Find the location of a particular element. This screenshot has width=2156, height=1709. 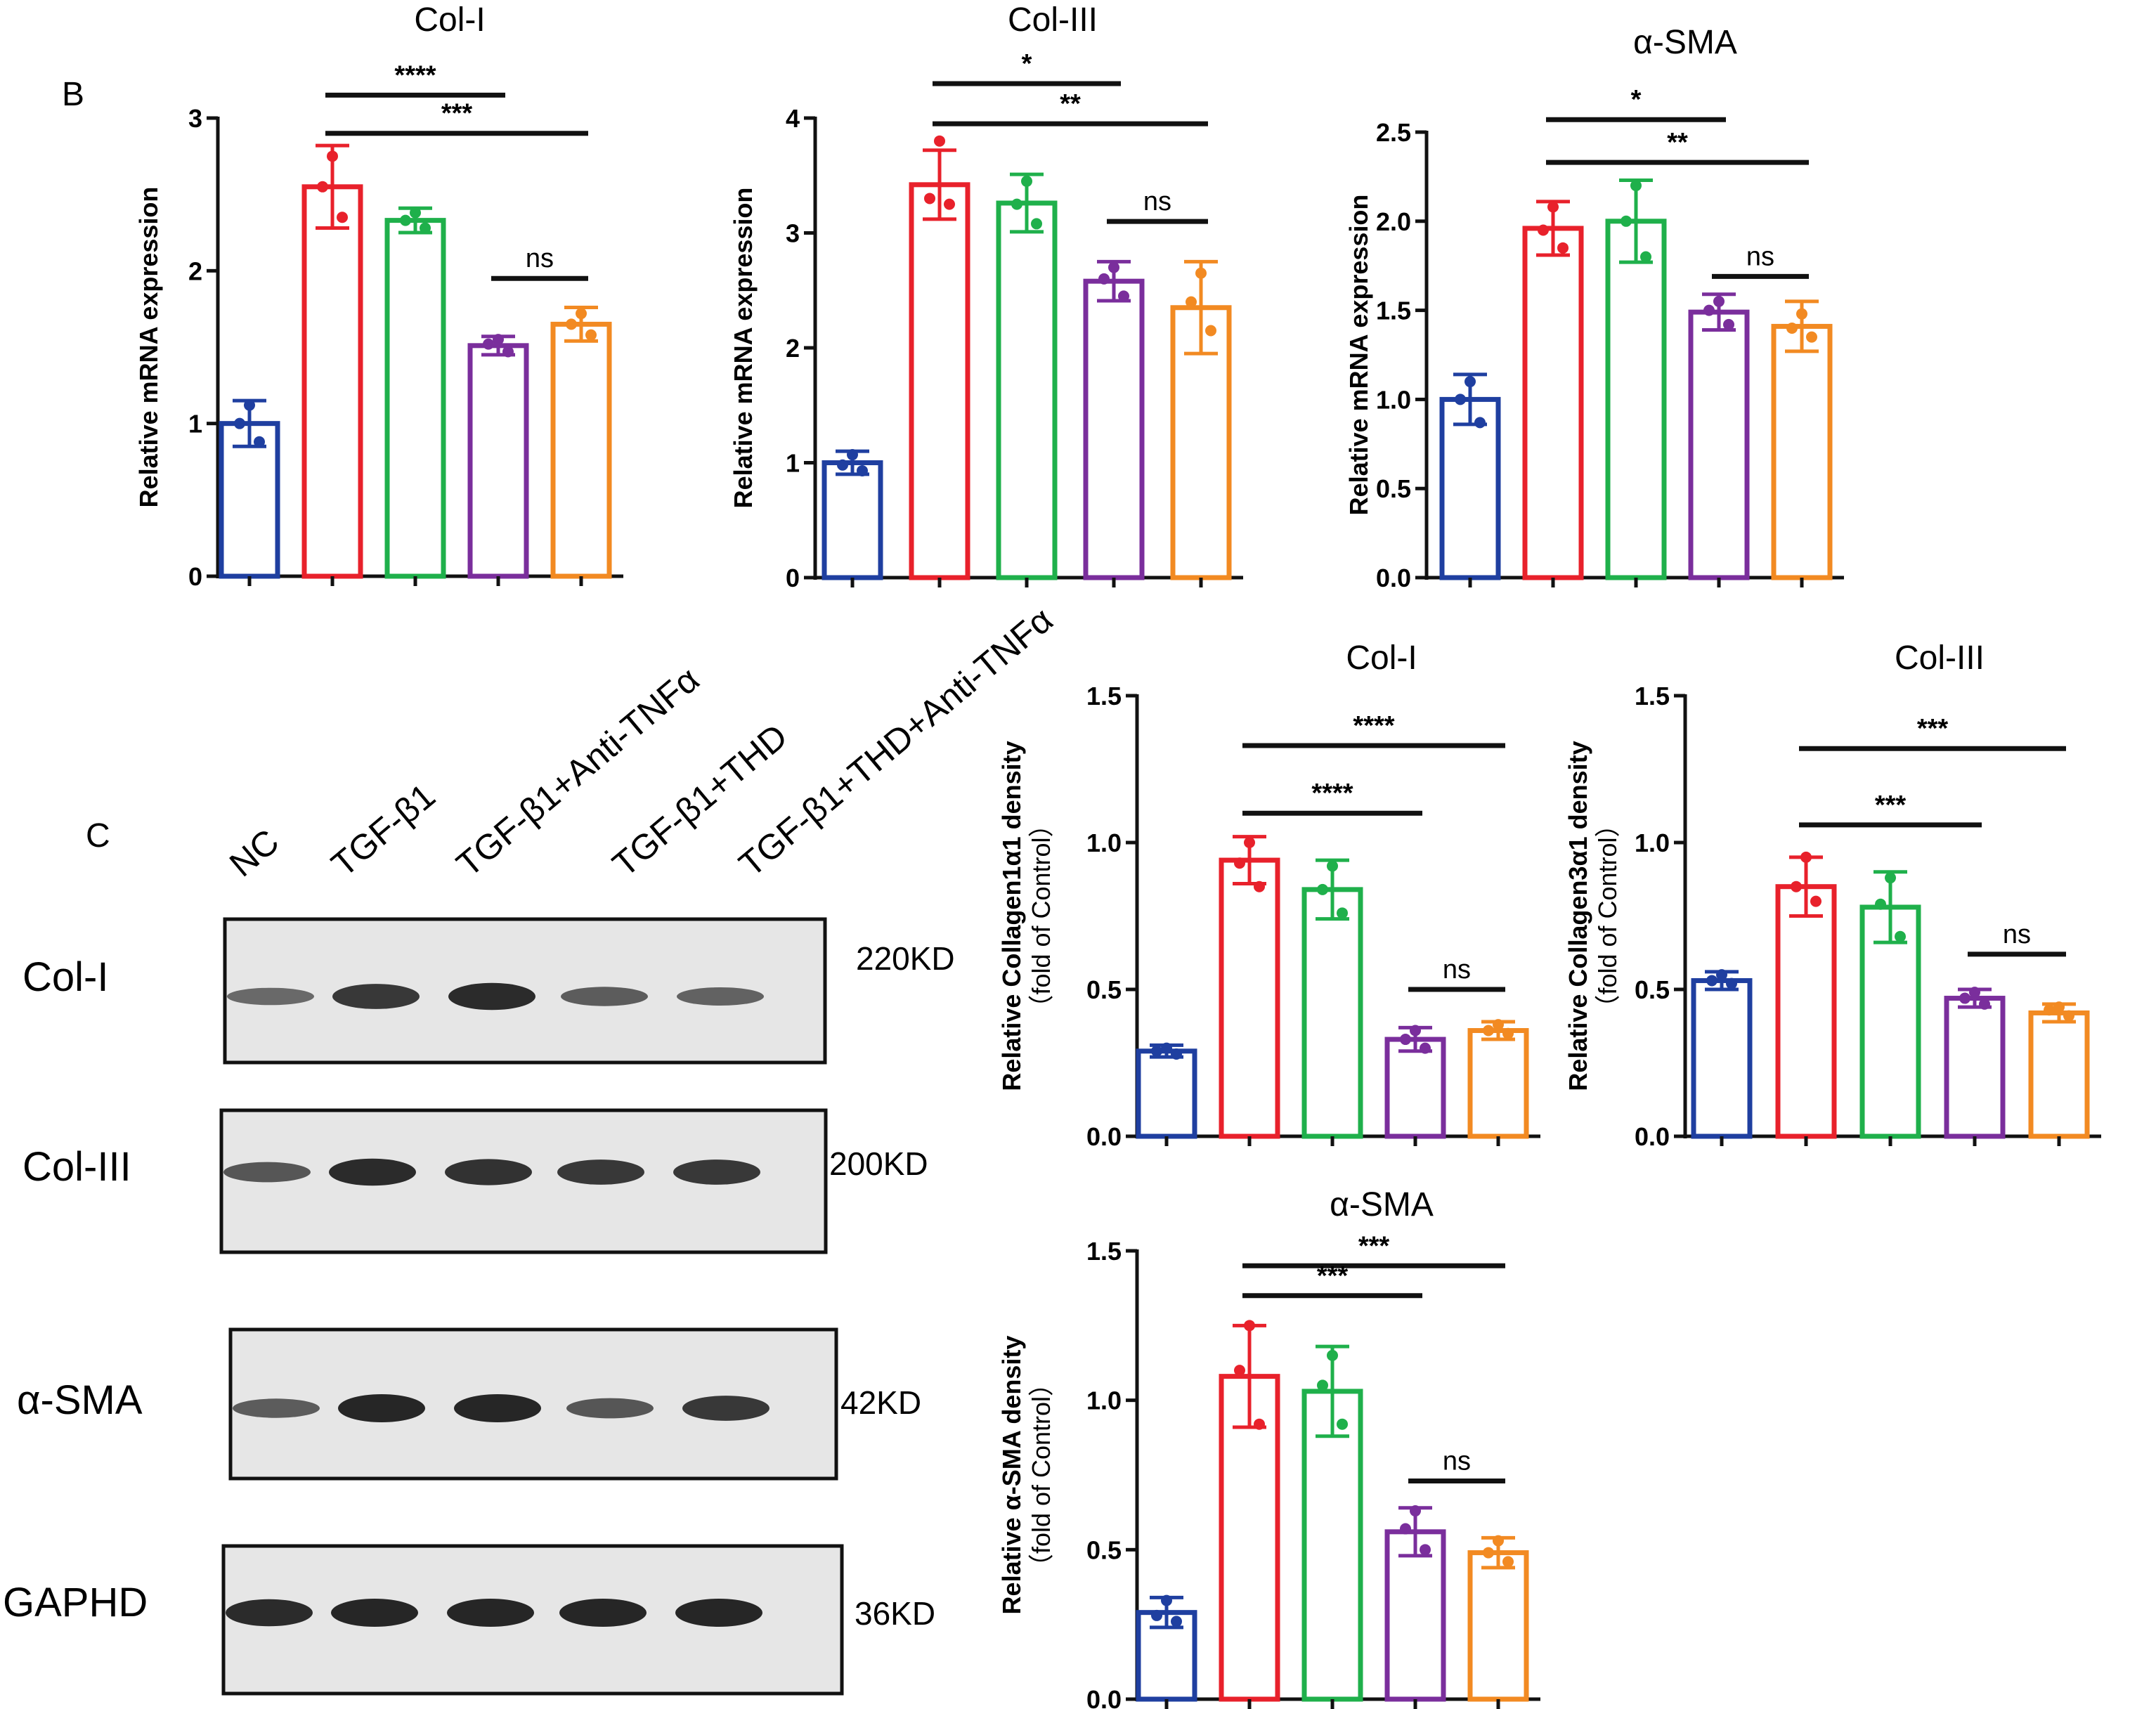

significance-label: ** is located at coordinates (1677, 142).